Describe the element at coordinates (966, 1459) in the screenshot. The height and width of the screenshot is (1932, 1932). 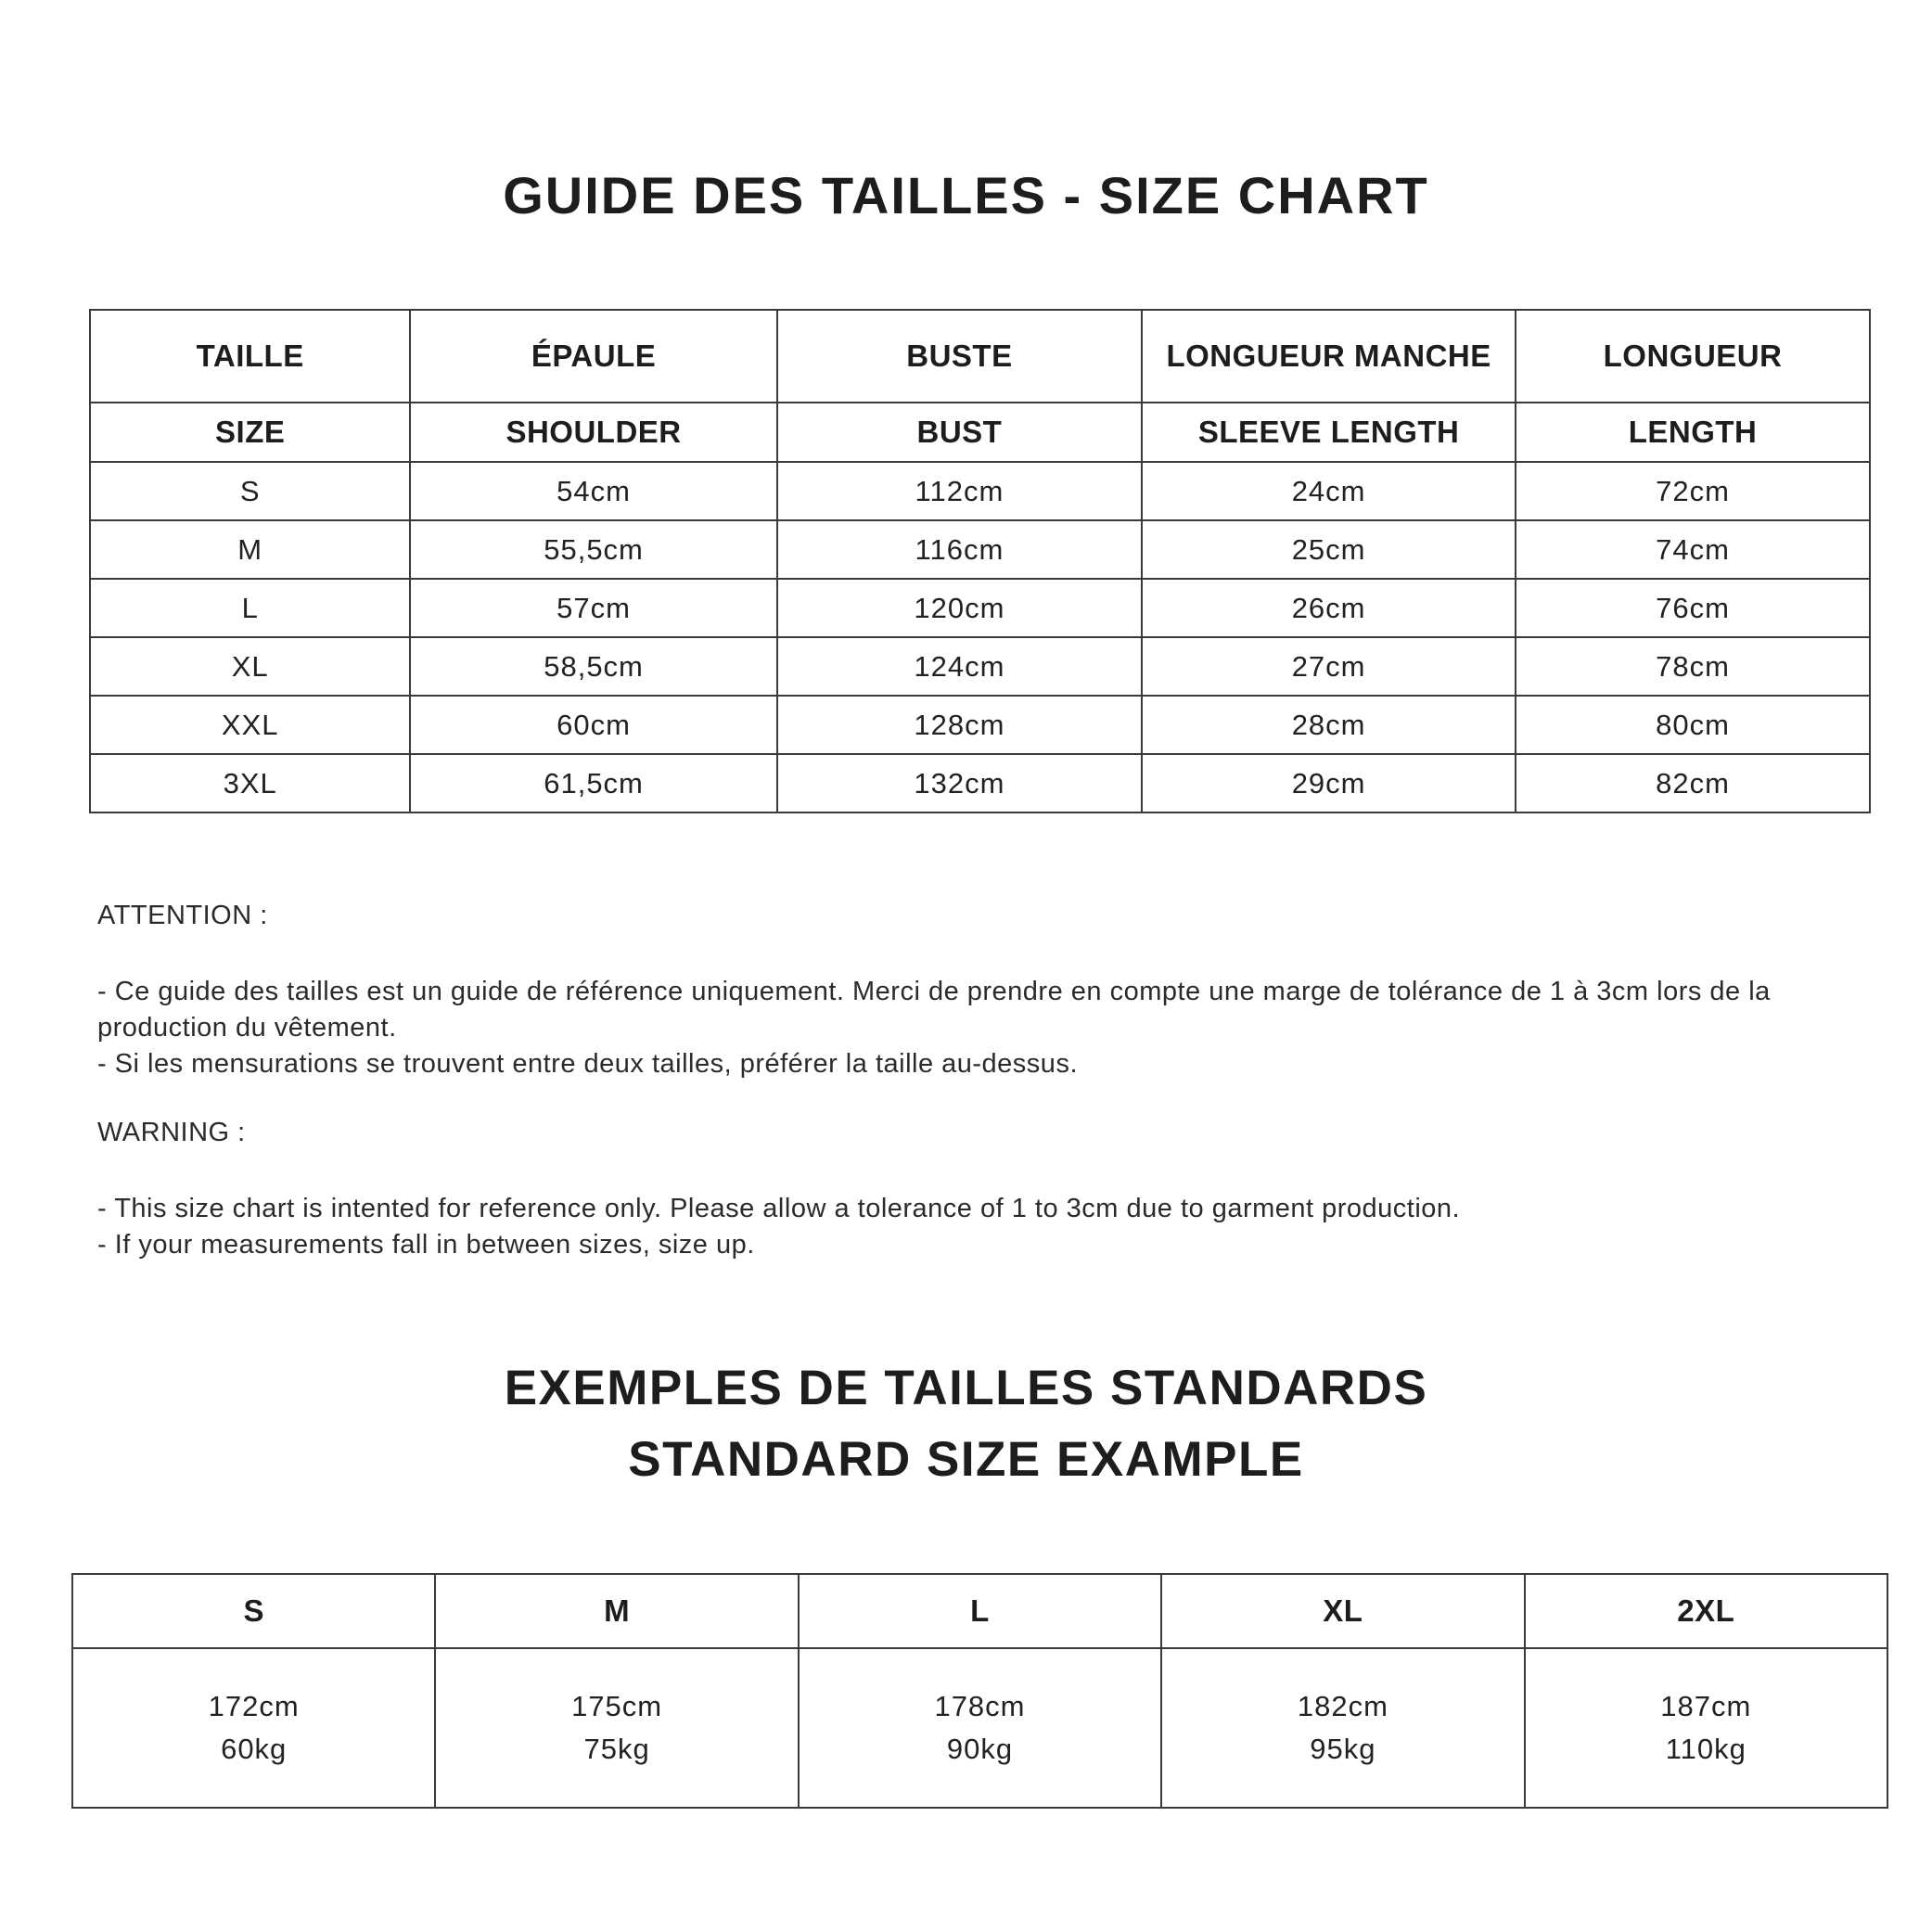
I see `examples-title-en: STANDARD SIZE EXAMPLE` at that location.